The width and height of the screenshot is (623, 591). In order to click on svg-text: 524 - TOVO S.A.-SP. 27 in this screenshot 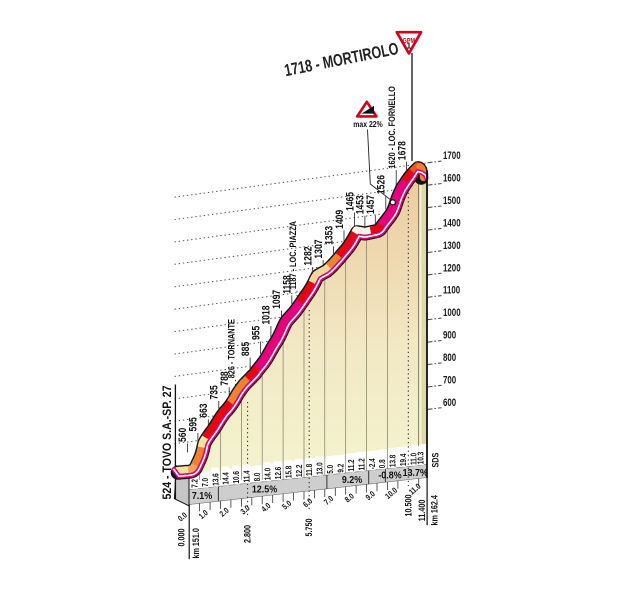, I will do `click(168, 442)`.